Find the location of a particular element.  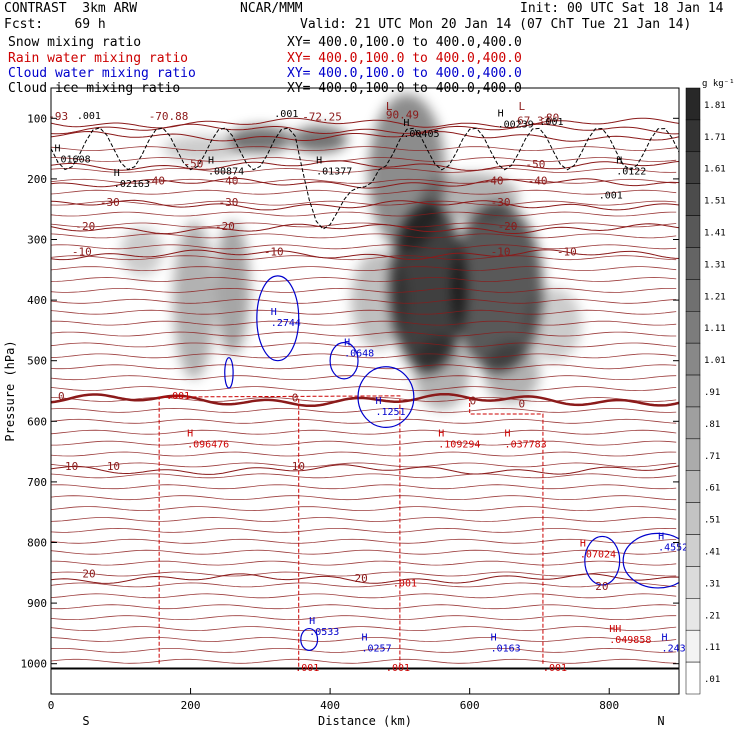

colorbar-label: 1.41 is located at coordinates (715, 234).